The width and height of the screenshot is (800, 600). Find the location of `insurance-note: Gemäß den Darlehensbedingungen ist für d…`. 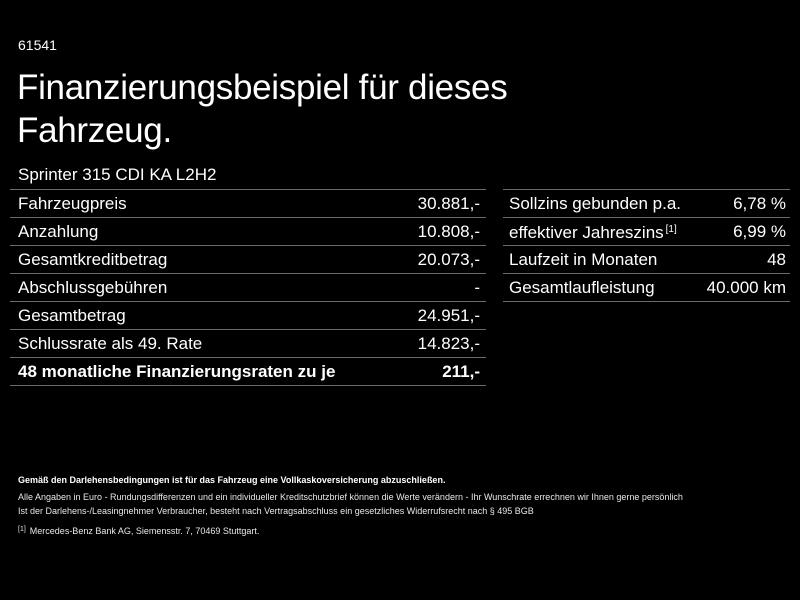

insurance-note: Gemäß den Darlehensbedingungen ist für d… is located at coordinates (232, 480).